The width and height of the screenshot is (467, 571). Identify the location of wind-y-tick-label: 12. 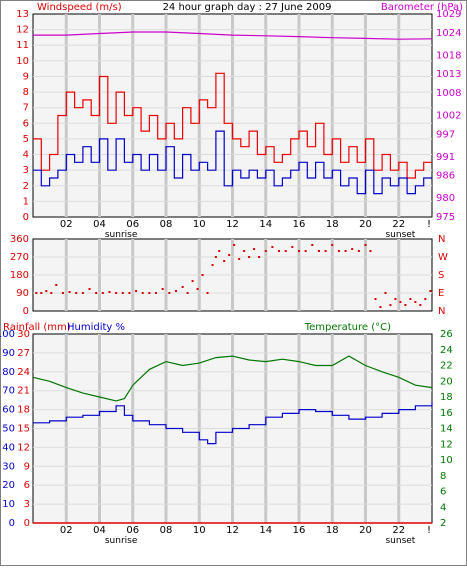
(22, 30).